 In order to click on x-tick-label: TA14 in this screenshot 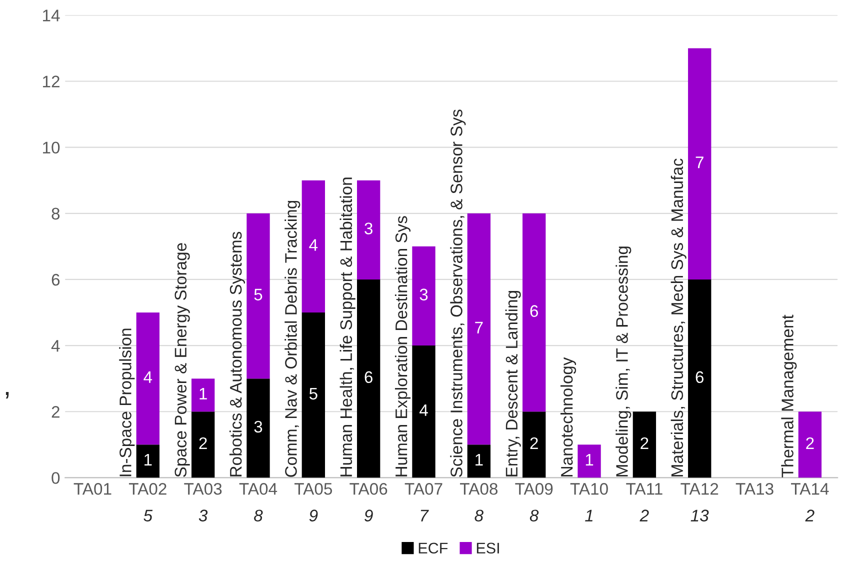, I will do `click(810, 489)`.